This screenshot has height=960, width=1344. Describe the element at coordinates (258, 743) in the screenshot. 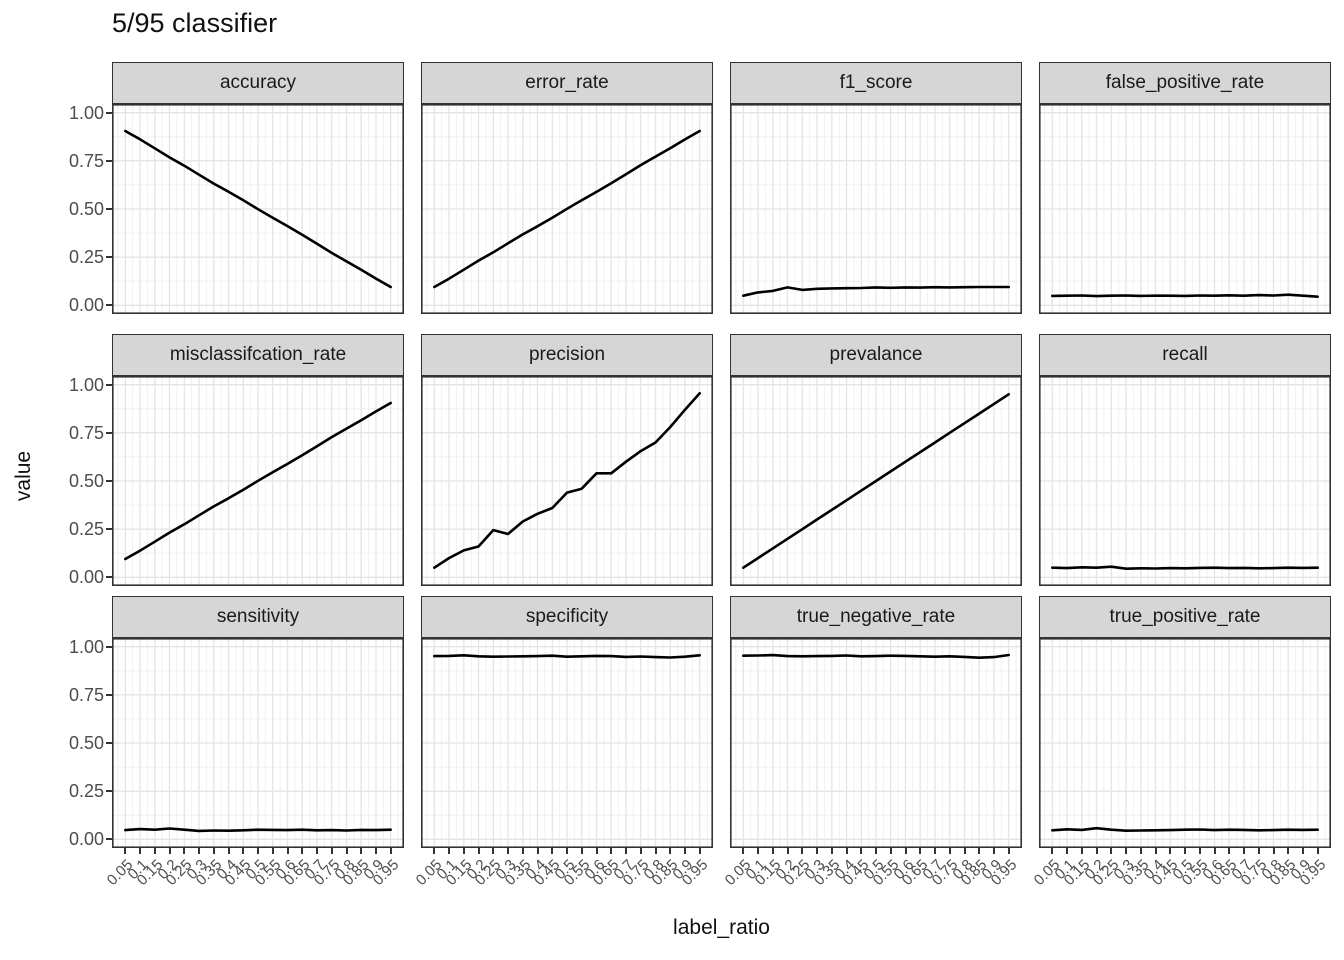

I see `facet-panel-sensitivity` at that location.